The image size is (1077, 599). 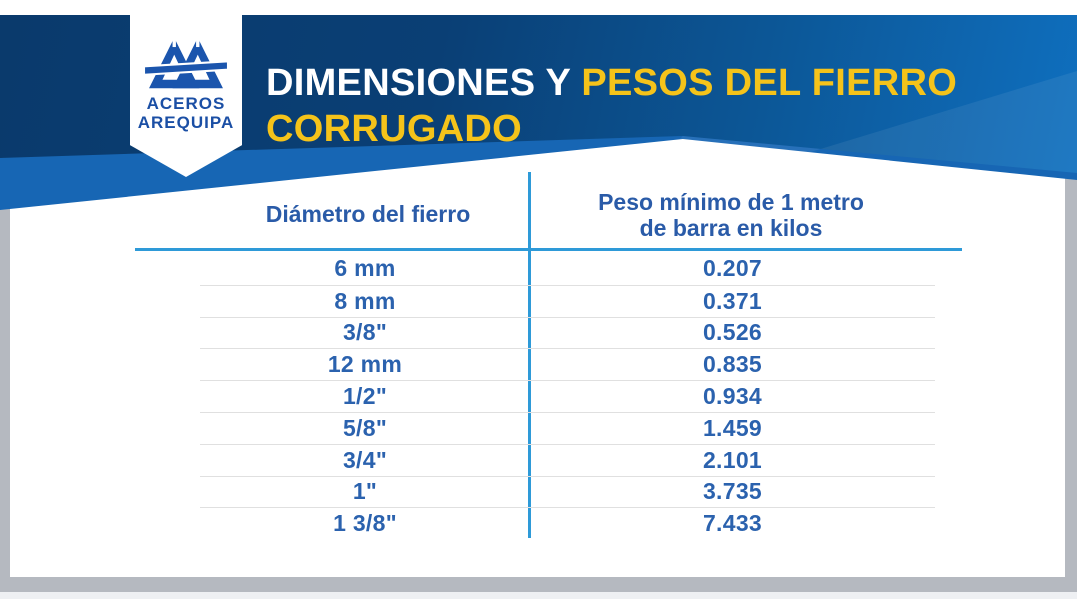 What do you see at coordinates (732, 364) in the screenshot?
I see `weight-cell: 0.835` at bounding box center [732, 364].